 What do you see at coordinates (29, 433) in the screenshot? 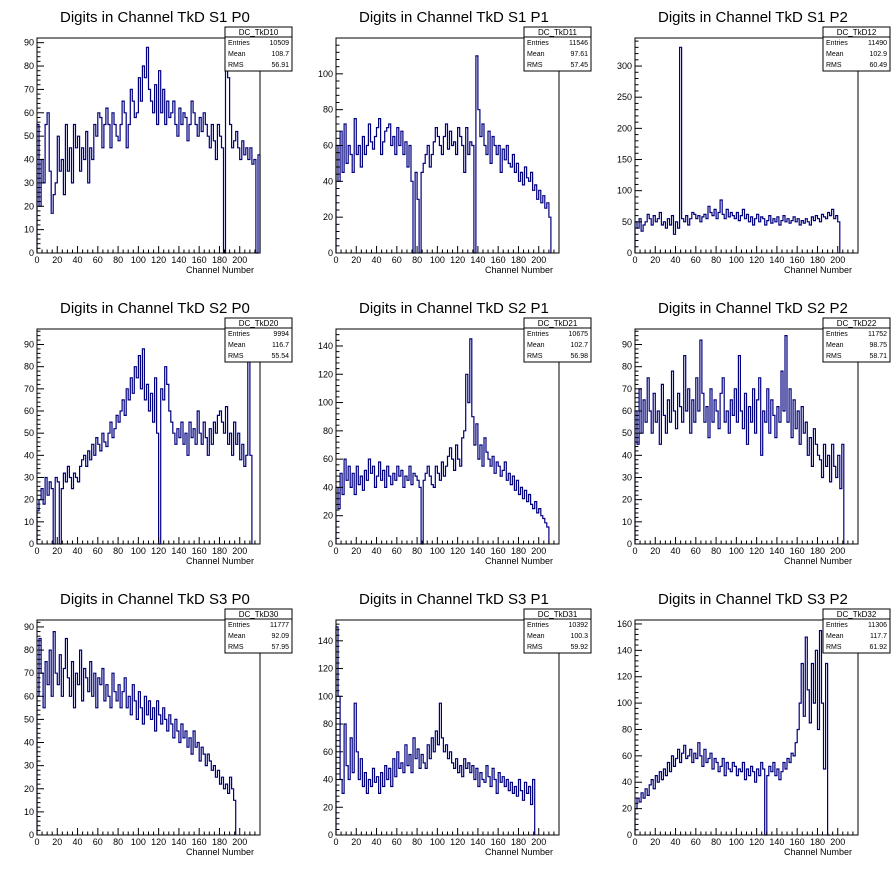
I see `y-tick-label: 50` at bounding box center [29, 433].